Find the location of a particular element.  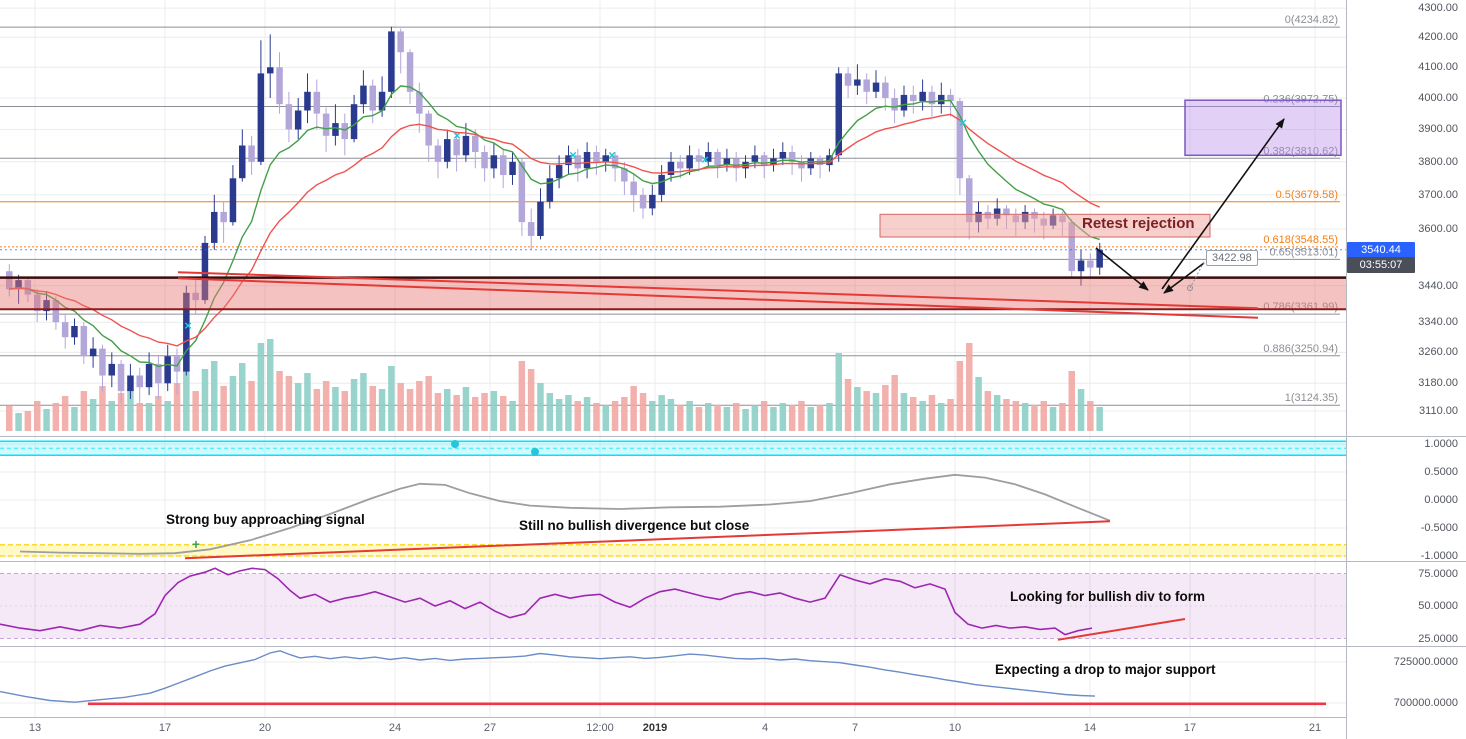

annotation-bullish-div: Looking for bullish div to form is located at coordinates (1107, 596).